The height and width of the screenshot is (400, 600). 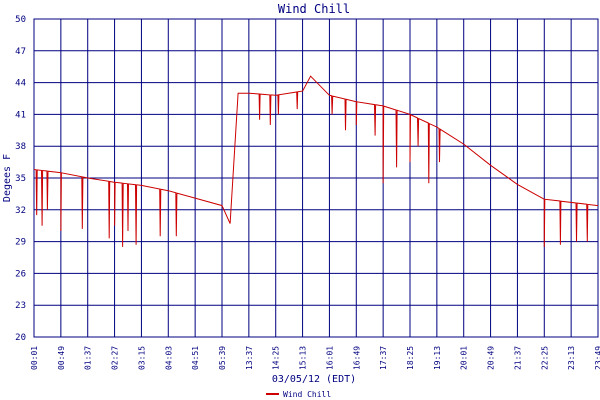 I want to click on x-tick-label: 16:01, so click(x=329, y=358).